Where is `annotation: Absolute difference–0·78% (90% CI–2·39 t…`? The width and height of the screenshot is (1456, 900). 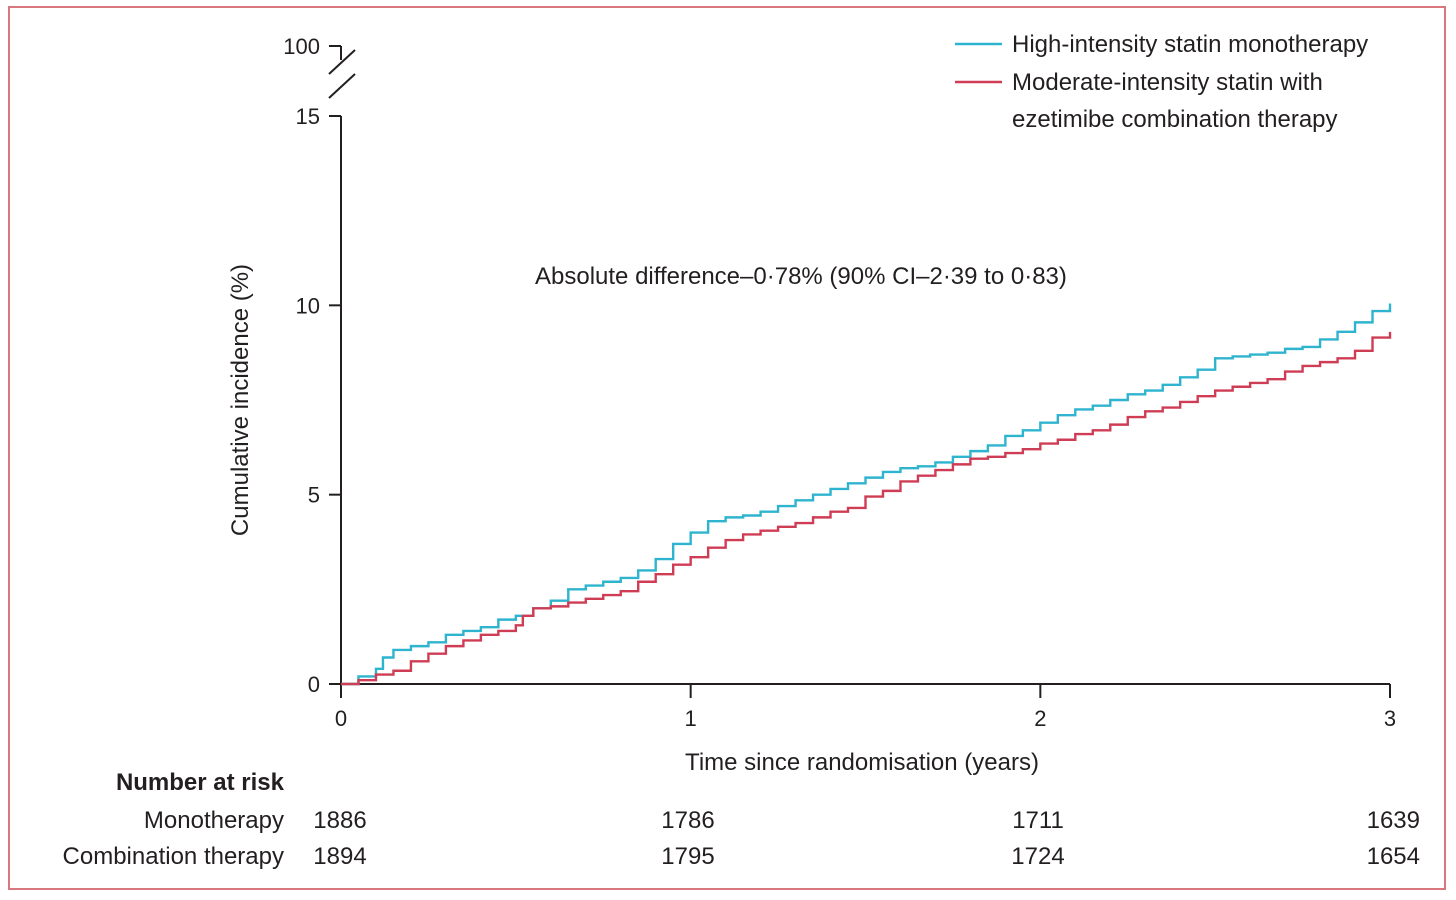
annotation: Absolute difference–0·78% (90% CI–2·39 t… is located at coordinates (801, 276).